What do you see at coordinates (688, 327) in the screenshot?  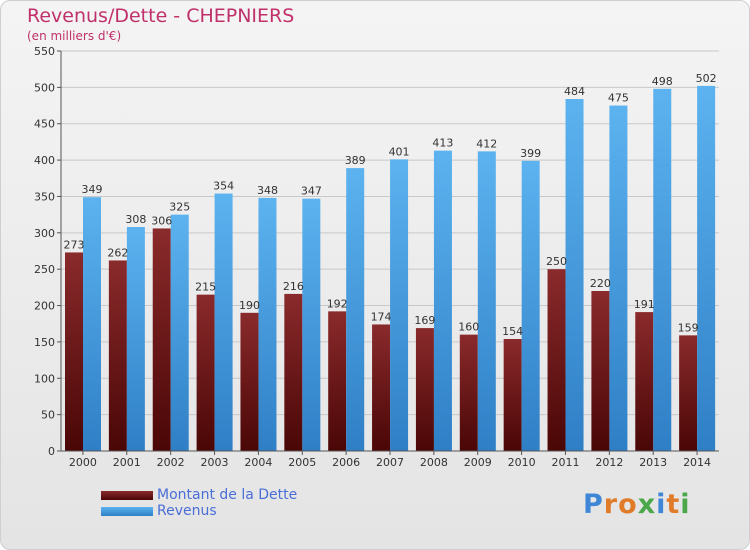 I see `data-label-debt: 159` at bounding box center [688, 327].